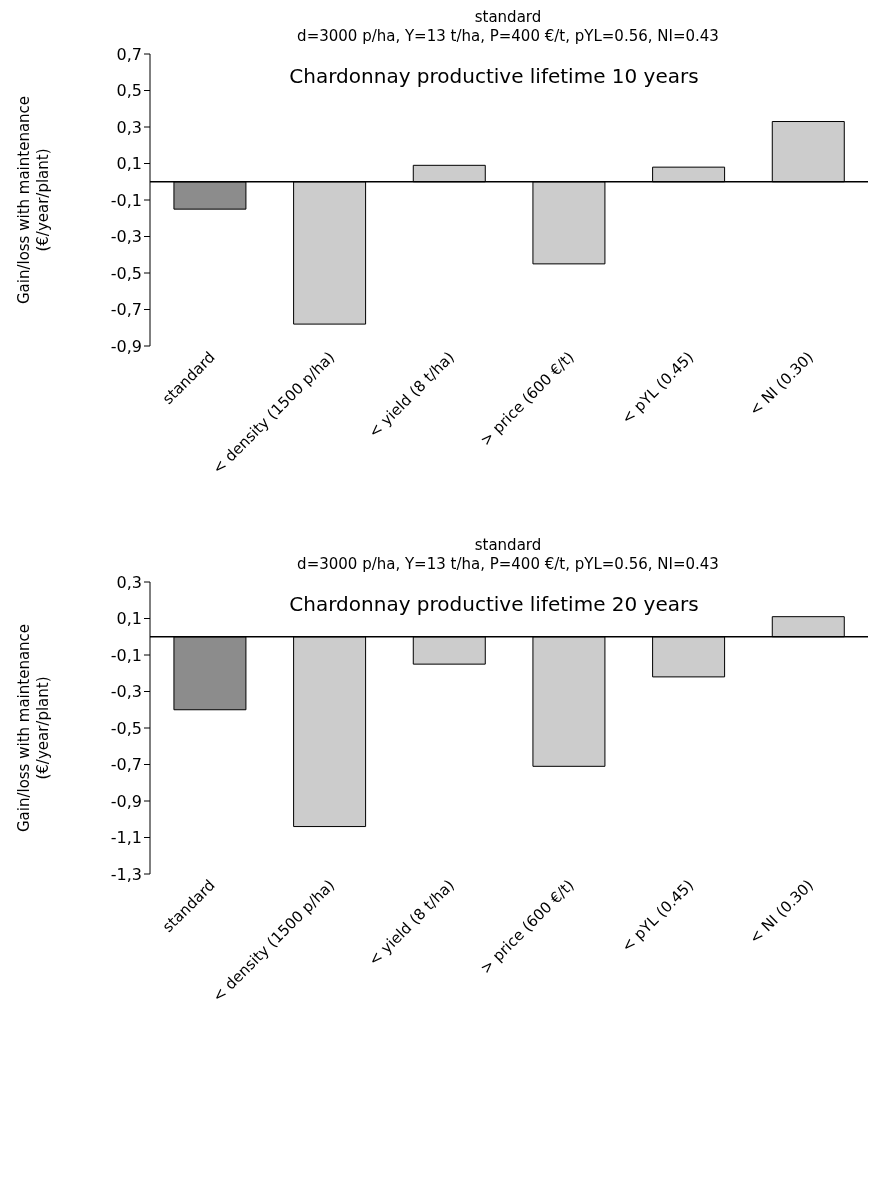 This screenshot has width=887, height=1182. What do you see at coordinates (126, 874) in the screenshot?
I see `y-tick-label: -1,3` at bounding box center [126, 874].